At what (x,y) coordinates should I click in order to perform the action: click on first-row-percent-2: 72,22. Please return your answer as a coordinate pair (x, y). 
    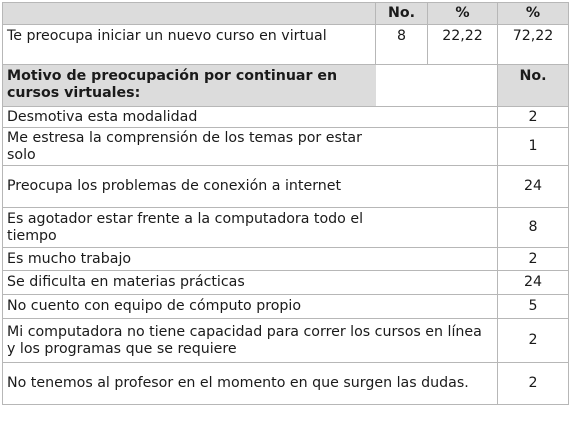
    Looking at the image, I should click on (533, 44).